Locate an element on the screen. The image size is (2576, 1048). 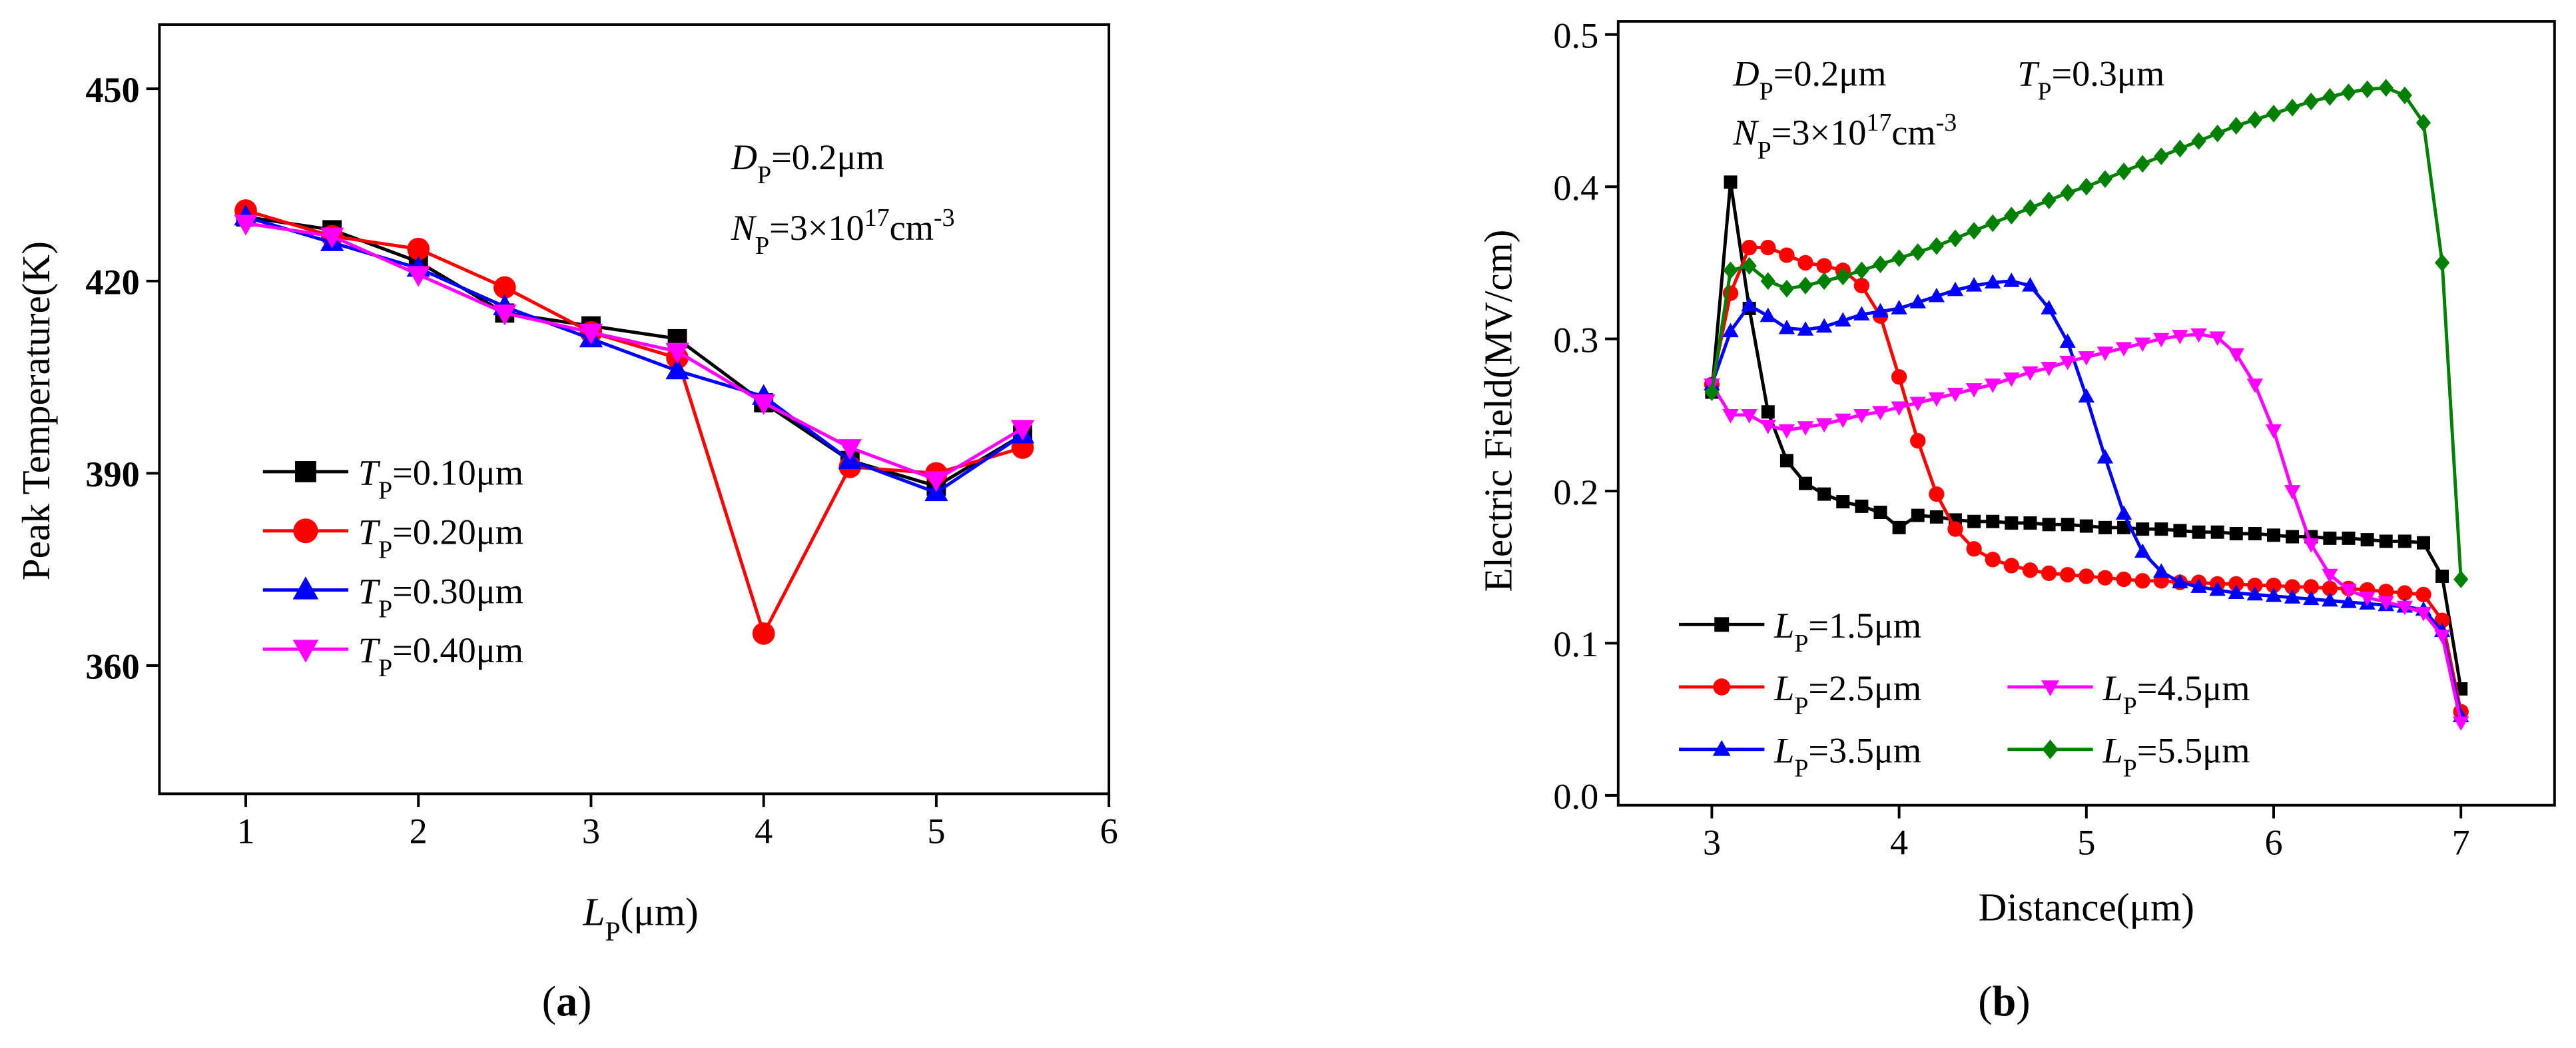
x-tick-label: 2 is located at coordinates (419, 831).